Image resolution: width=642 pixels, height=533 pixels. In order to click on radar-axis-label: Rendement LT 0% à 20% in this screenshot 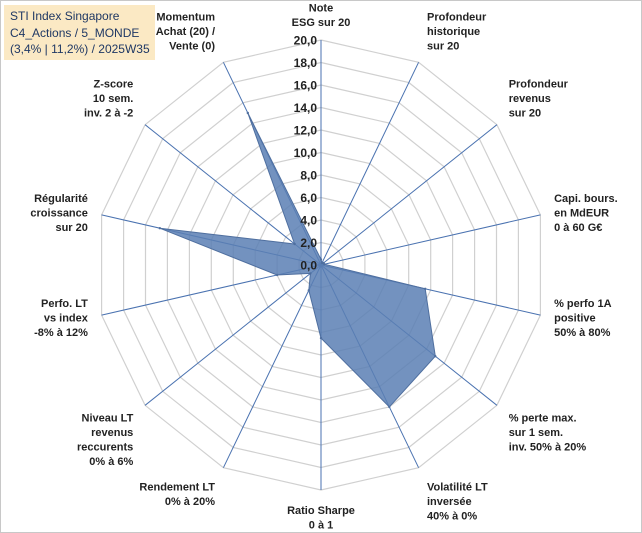, I will do `click(177, 495)`.